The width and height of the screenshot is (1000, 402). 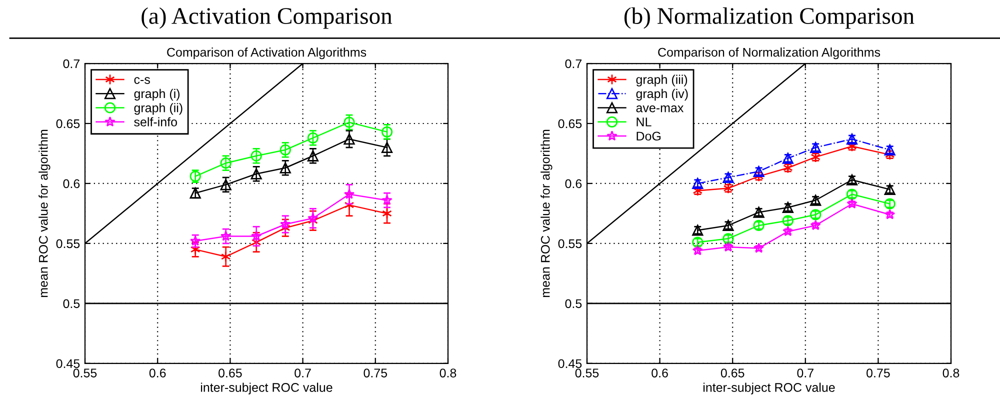 I want to click on legend-label: self-info, so click(x=155, y=121).